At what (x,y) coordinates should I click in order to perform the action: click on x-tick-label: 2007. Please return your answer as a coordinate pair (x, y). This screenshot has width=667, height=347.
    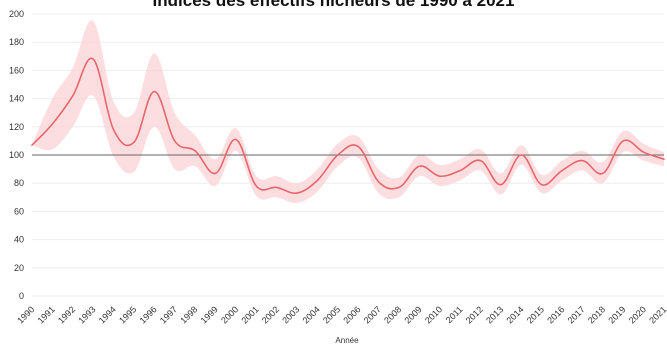
    Looking at the image, I should click on (372, 314).